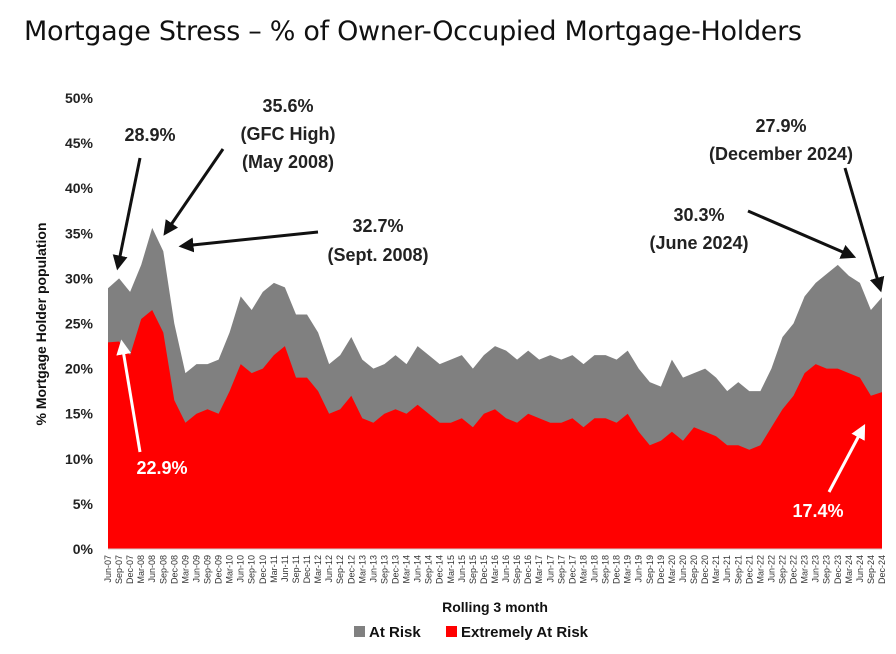 The width and height of the screenshot is (896, 654). Describe the element at coordinates (395, 632) in the screenshot. I see `legend-label-at-risk: At Risk` at that location.